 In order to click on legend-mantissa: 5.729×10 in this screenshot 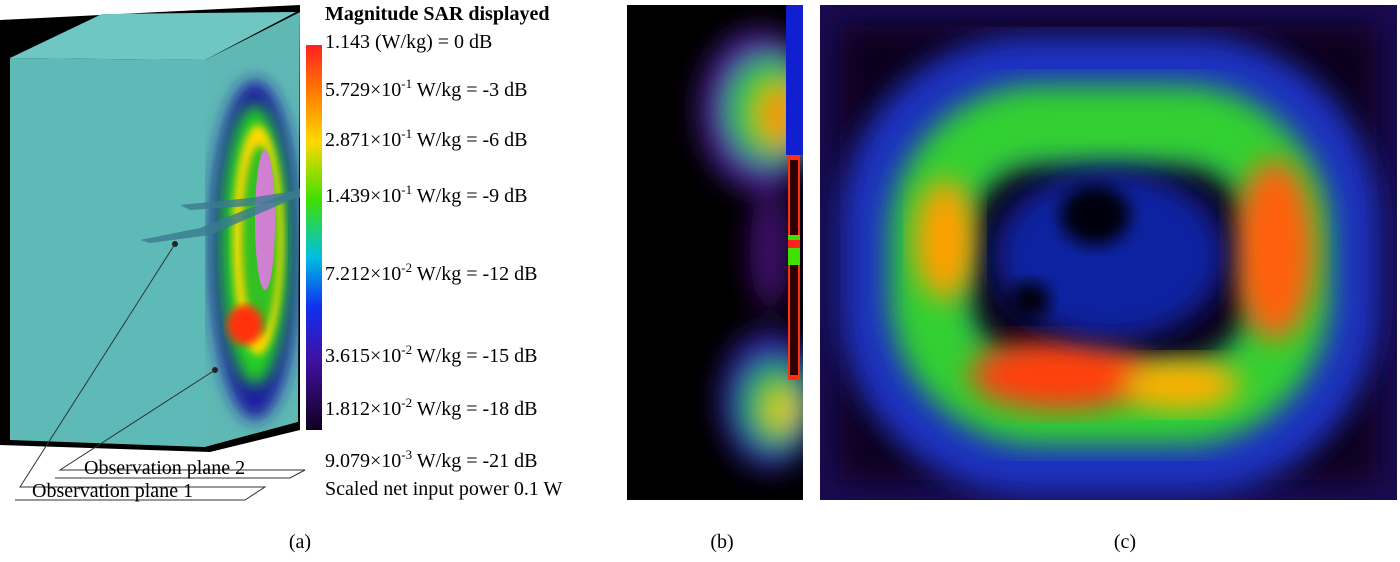, I will do `click(363, 90)`.